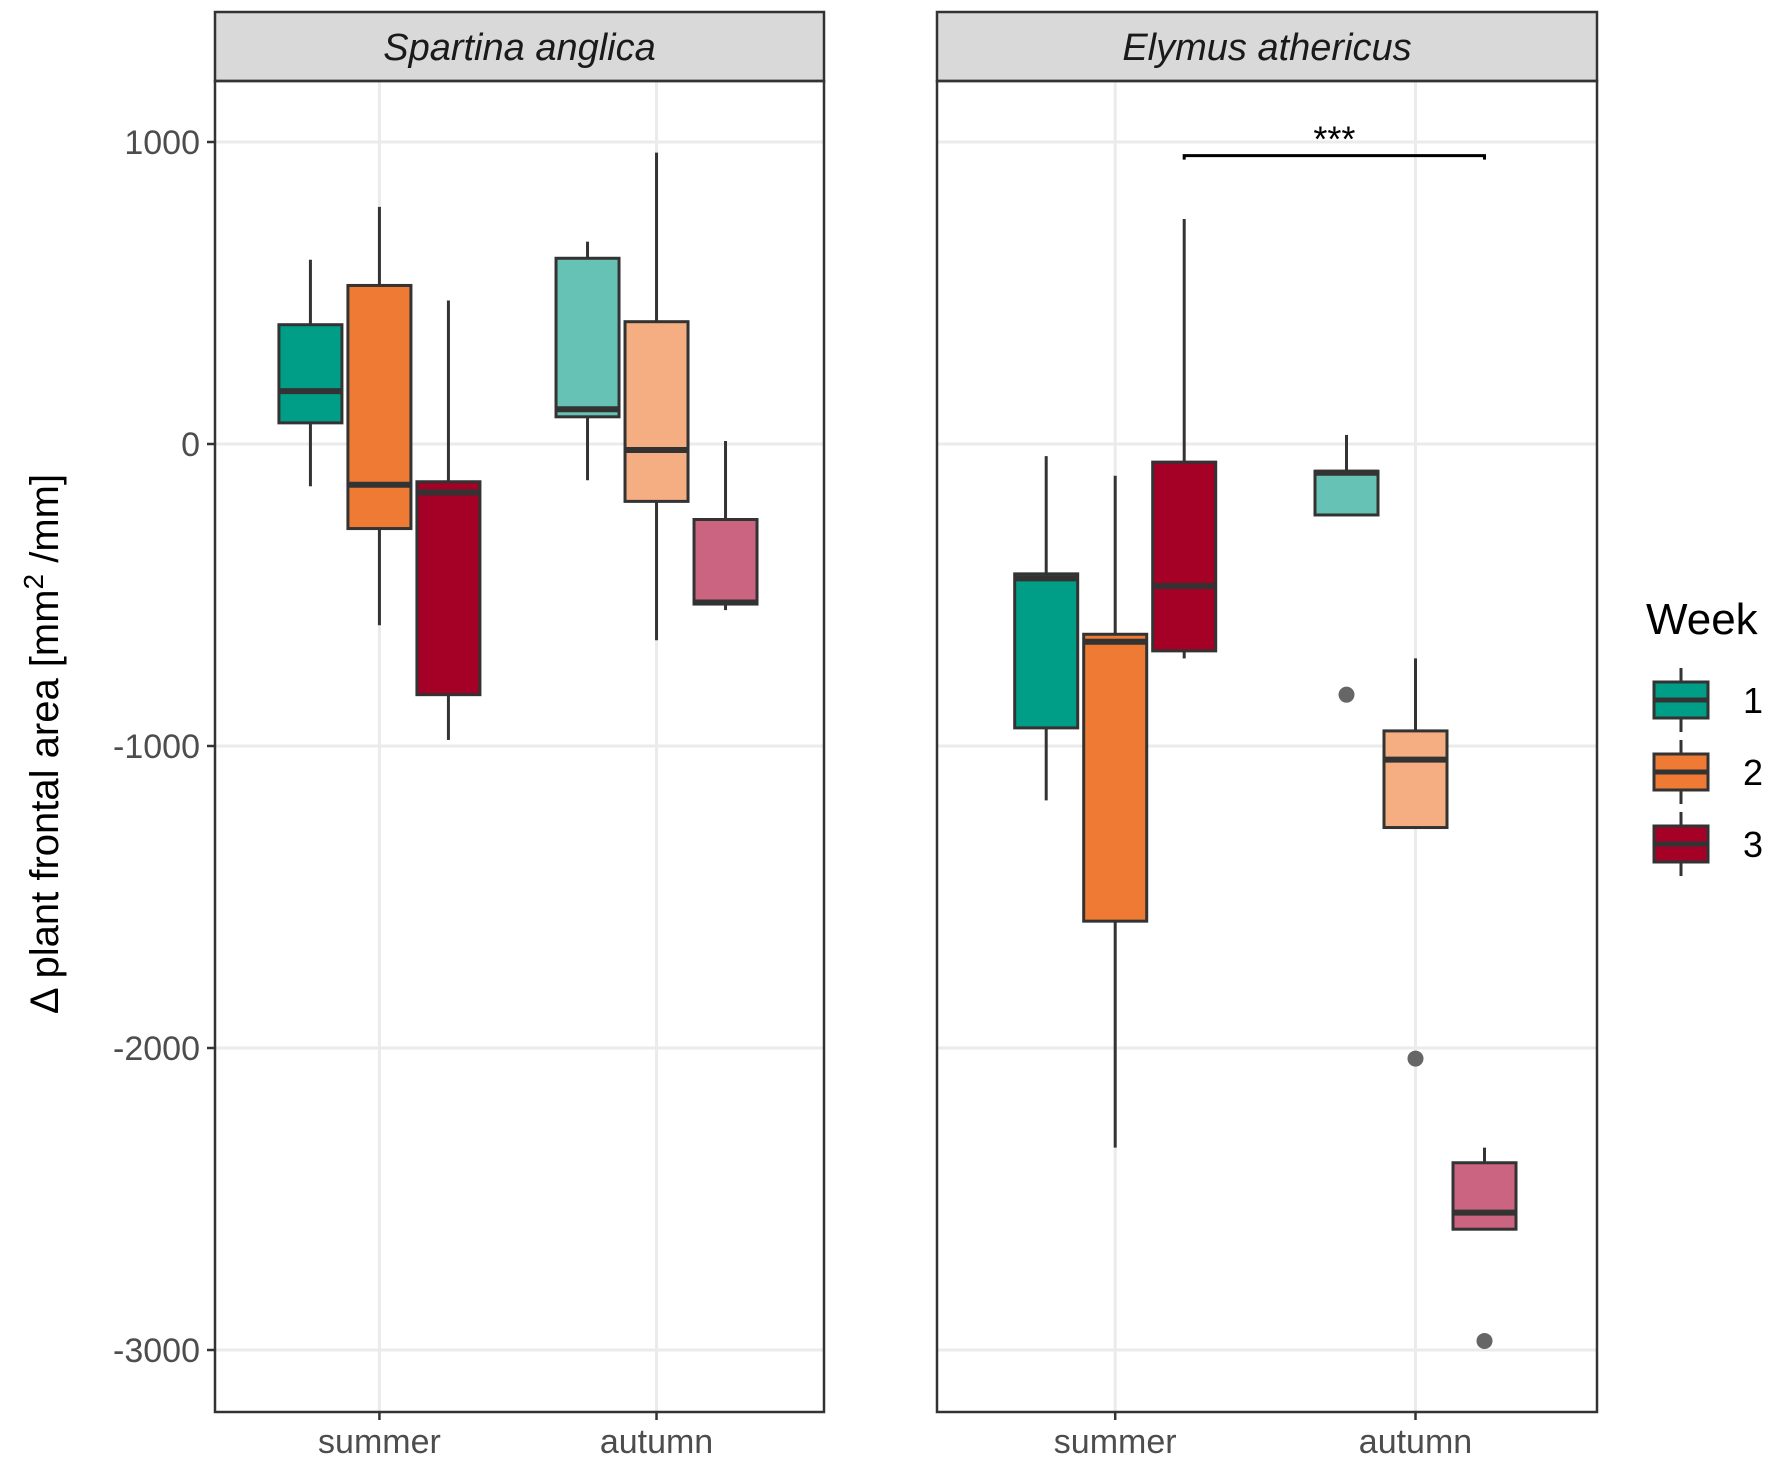 This screenshot has height=1462, width=1774. What do you see at coordinates (1753, 772) in the screenshot?
I see `legend-label-week-2: 2` at bounding box center [1753, 772].